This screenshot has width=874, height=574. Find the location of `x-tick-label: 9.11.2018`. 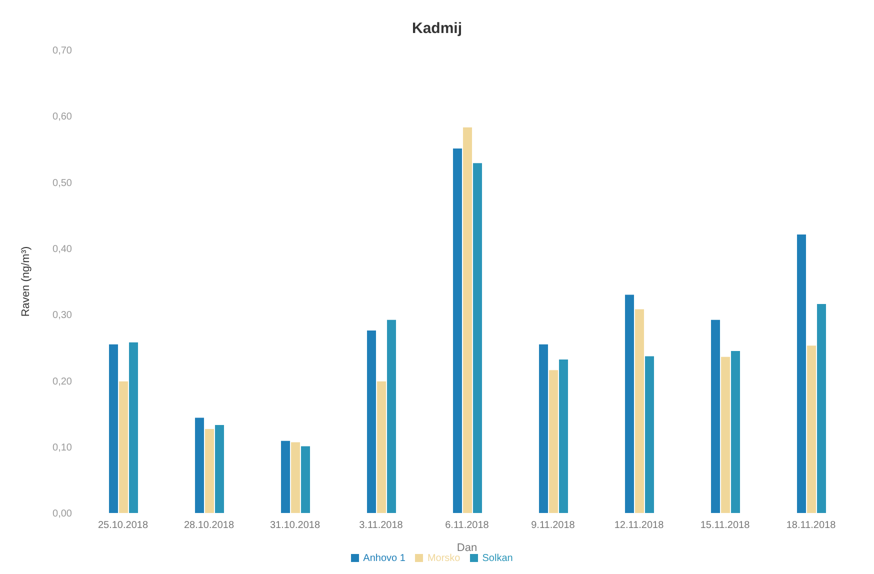

x-tick-label: 9.11.2018 is located at coordinates (553, 526).